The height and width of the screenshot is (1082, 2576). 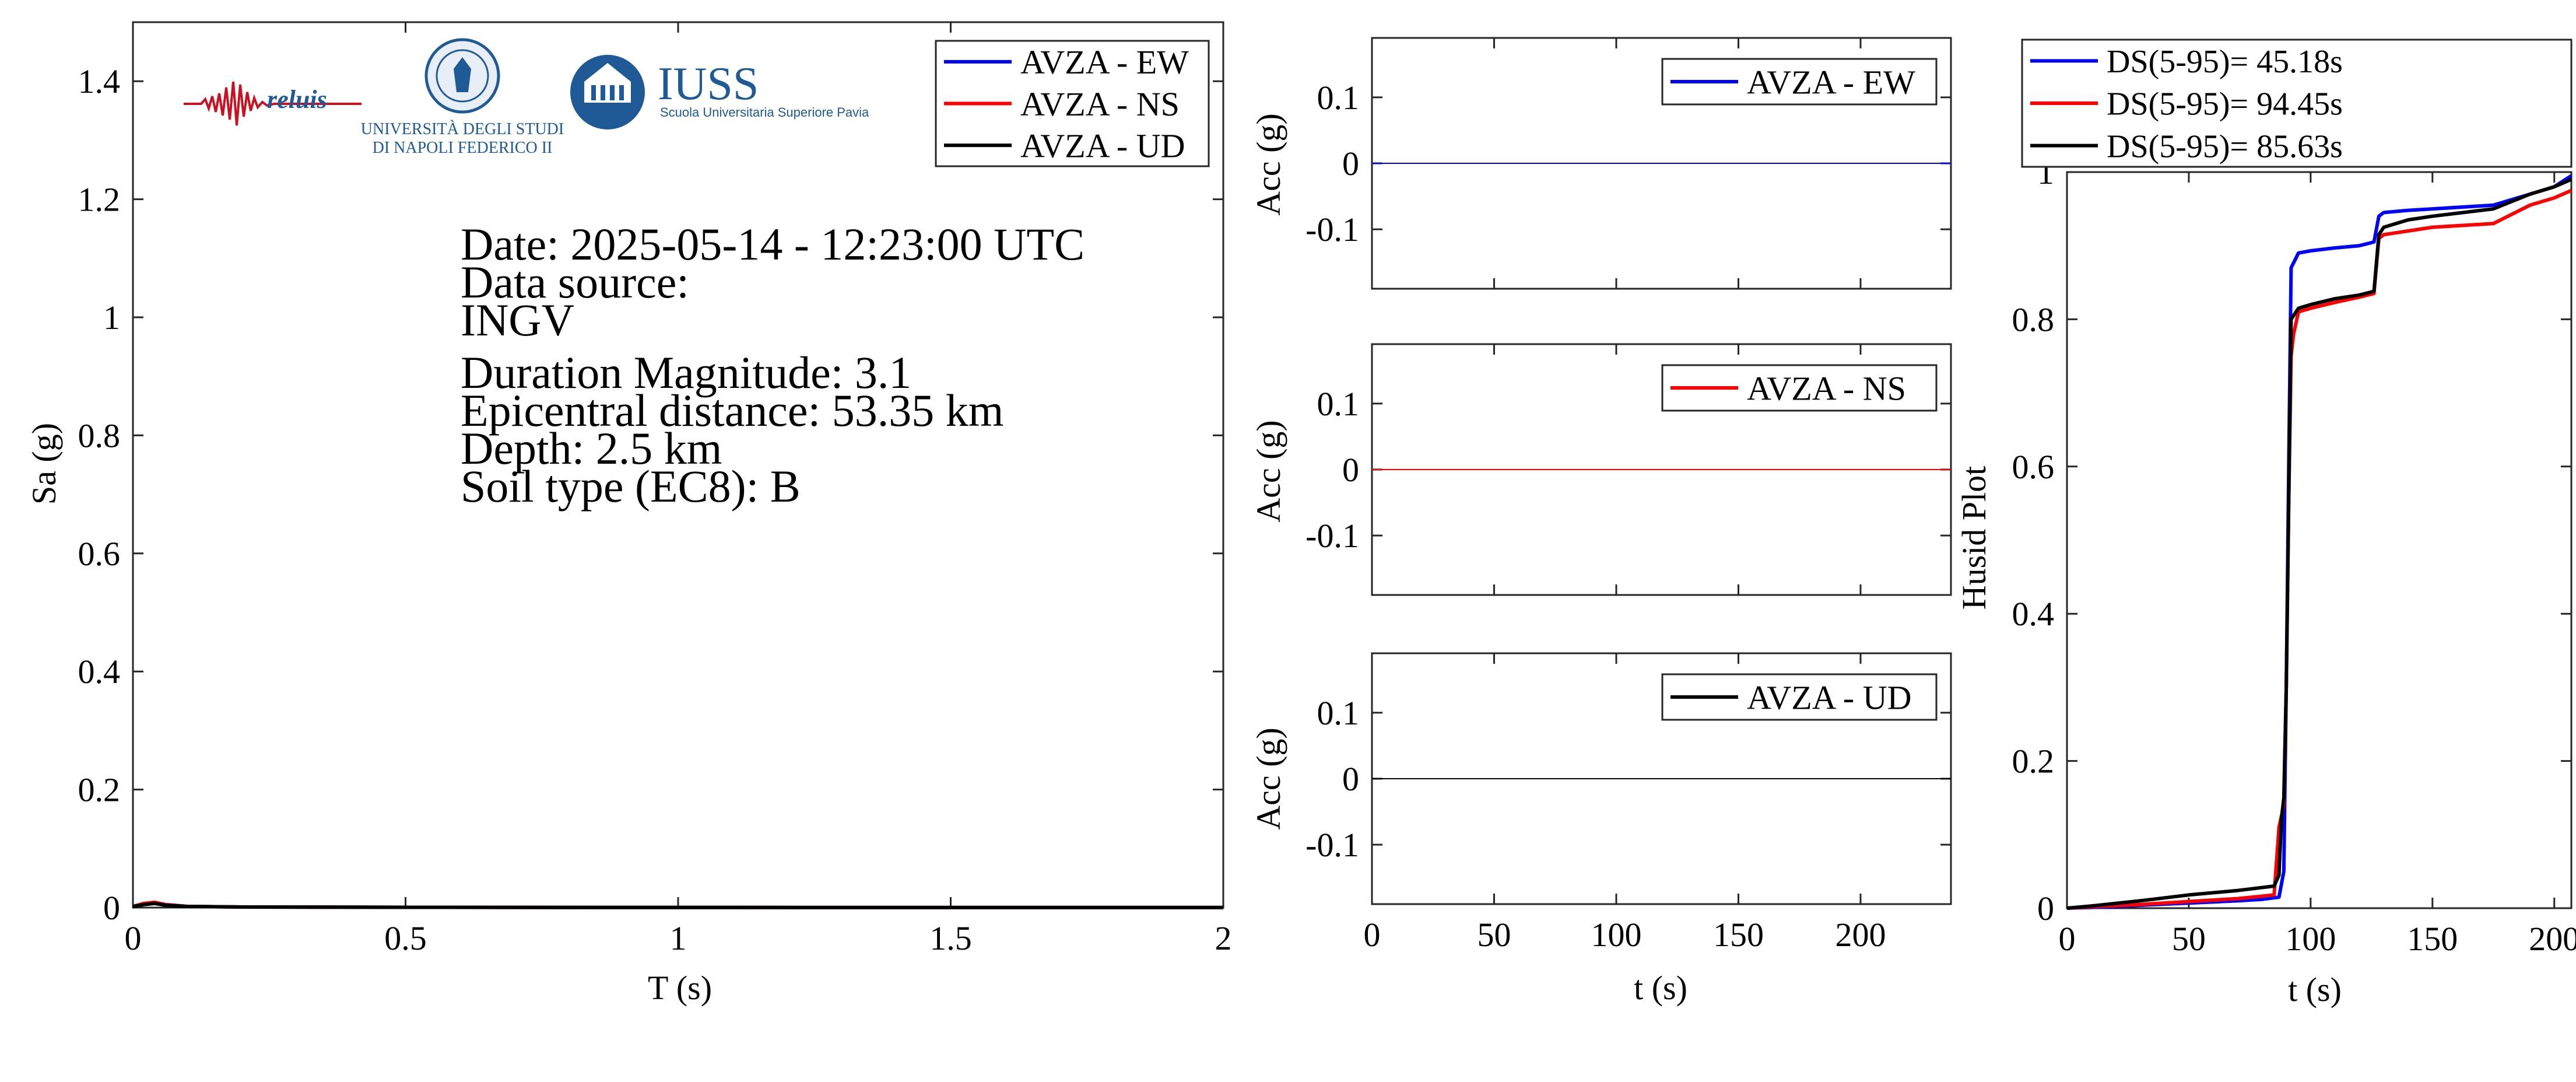 I want to click on husid-ylabel: Husid Plot, so click(x=1974, y=538).